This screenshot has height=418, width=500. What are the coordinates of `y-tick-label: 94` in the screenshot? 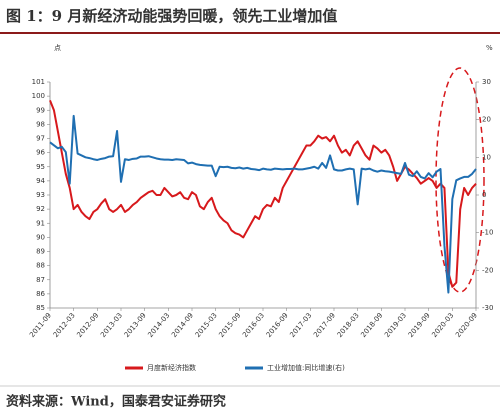 It's located at (40, 181).